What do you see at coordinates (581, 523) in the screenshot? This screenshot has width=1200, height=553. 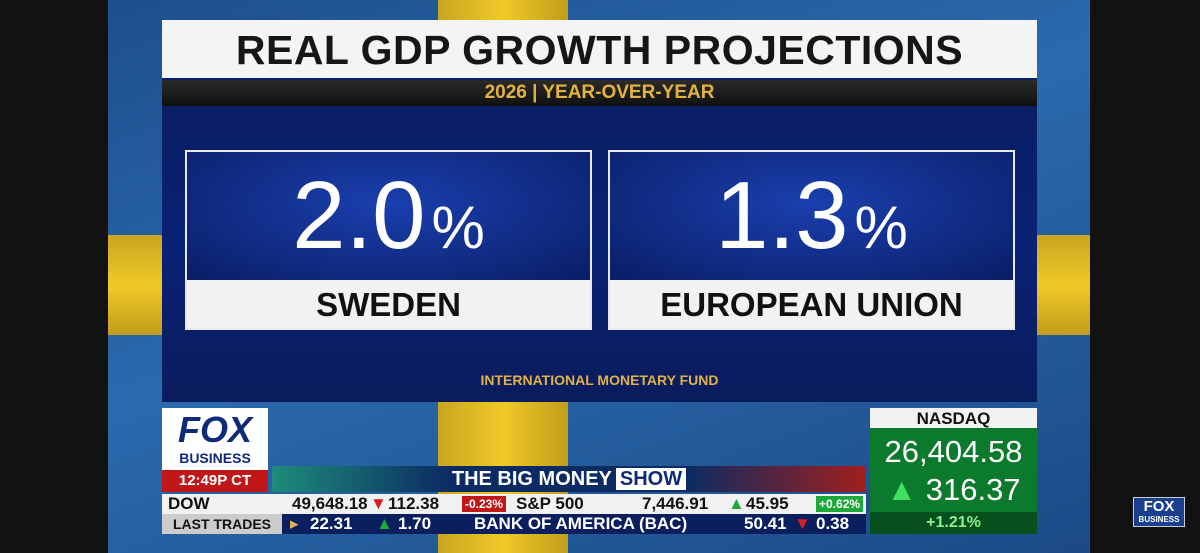 I see `ticker-company: BANK OF AMERICA (BAC)` at bounding box center [581, 523].